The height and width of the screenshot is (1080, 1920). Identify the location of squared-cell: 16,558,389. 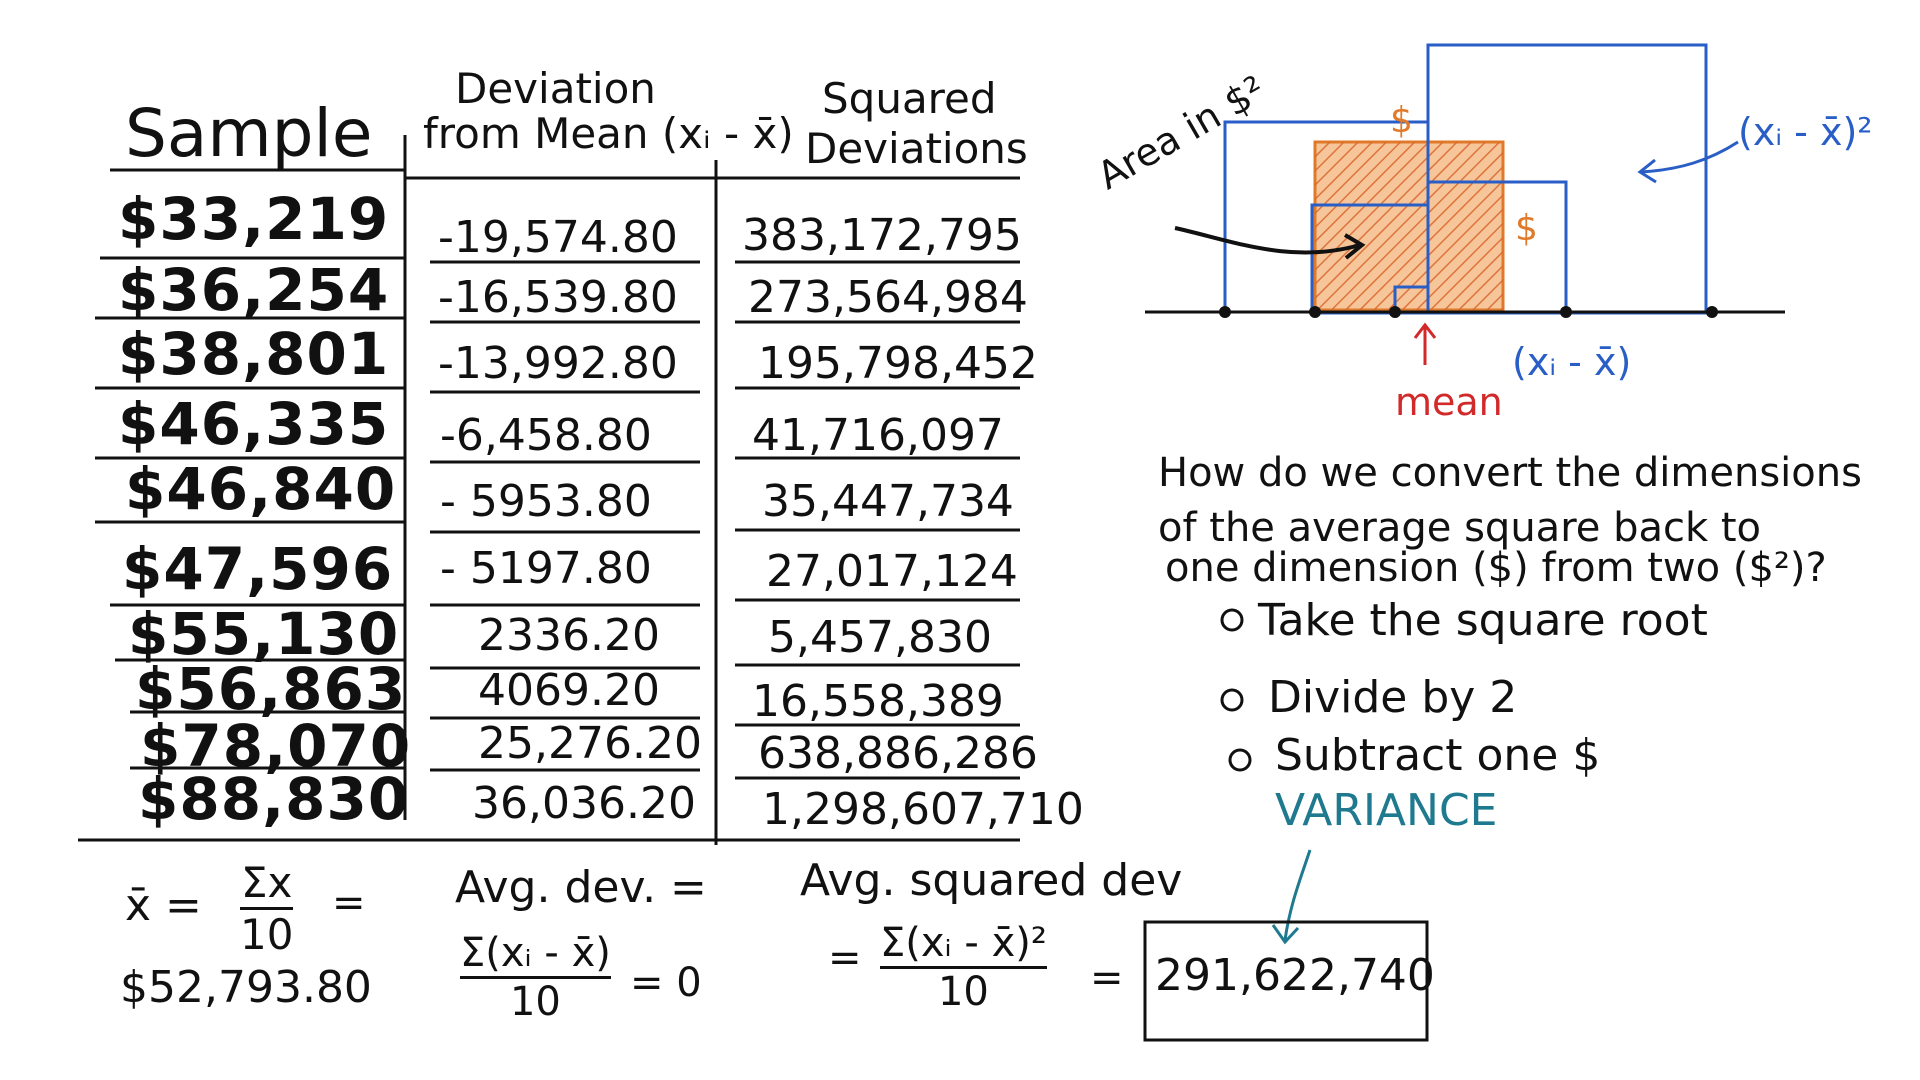
(878, 701).